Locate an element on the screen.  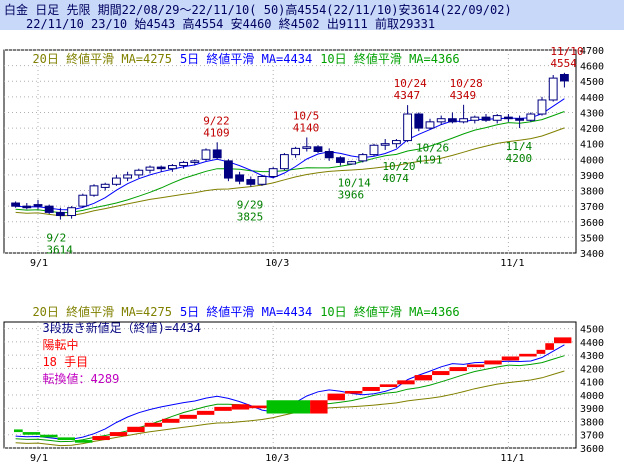
renko-x-tick: 10/3 is located at coordinates (277, 458).